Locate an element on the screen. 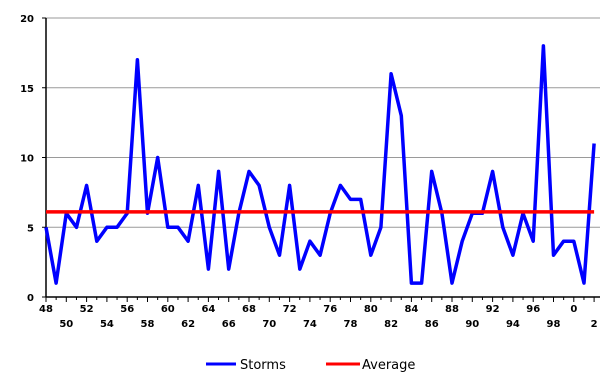 This screenshot has height=373, width=600. x-tick-label-58: 58 is located at coordinates (148, 324).